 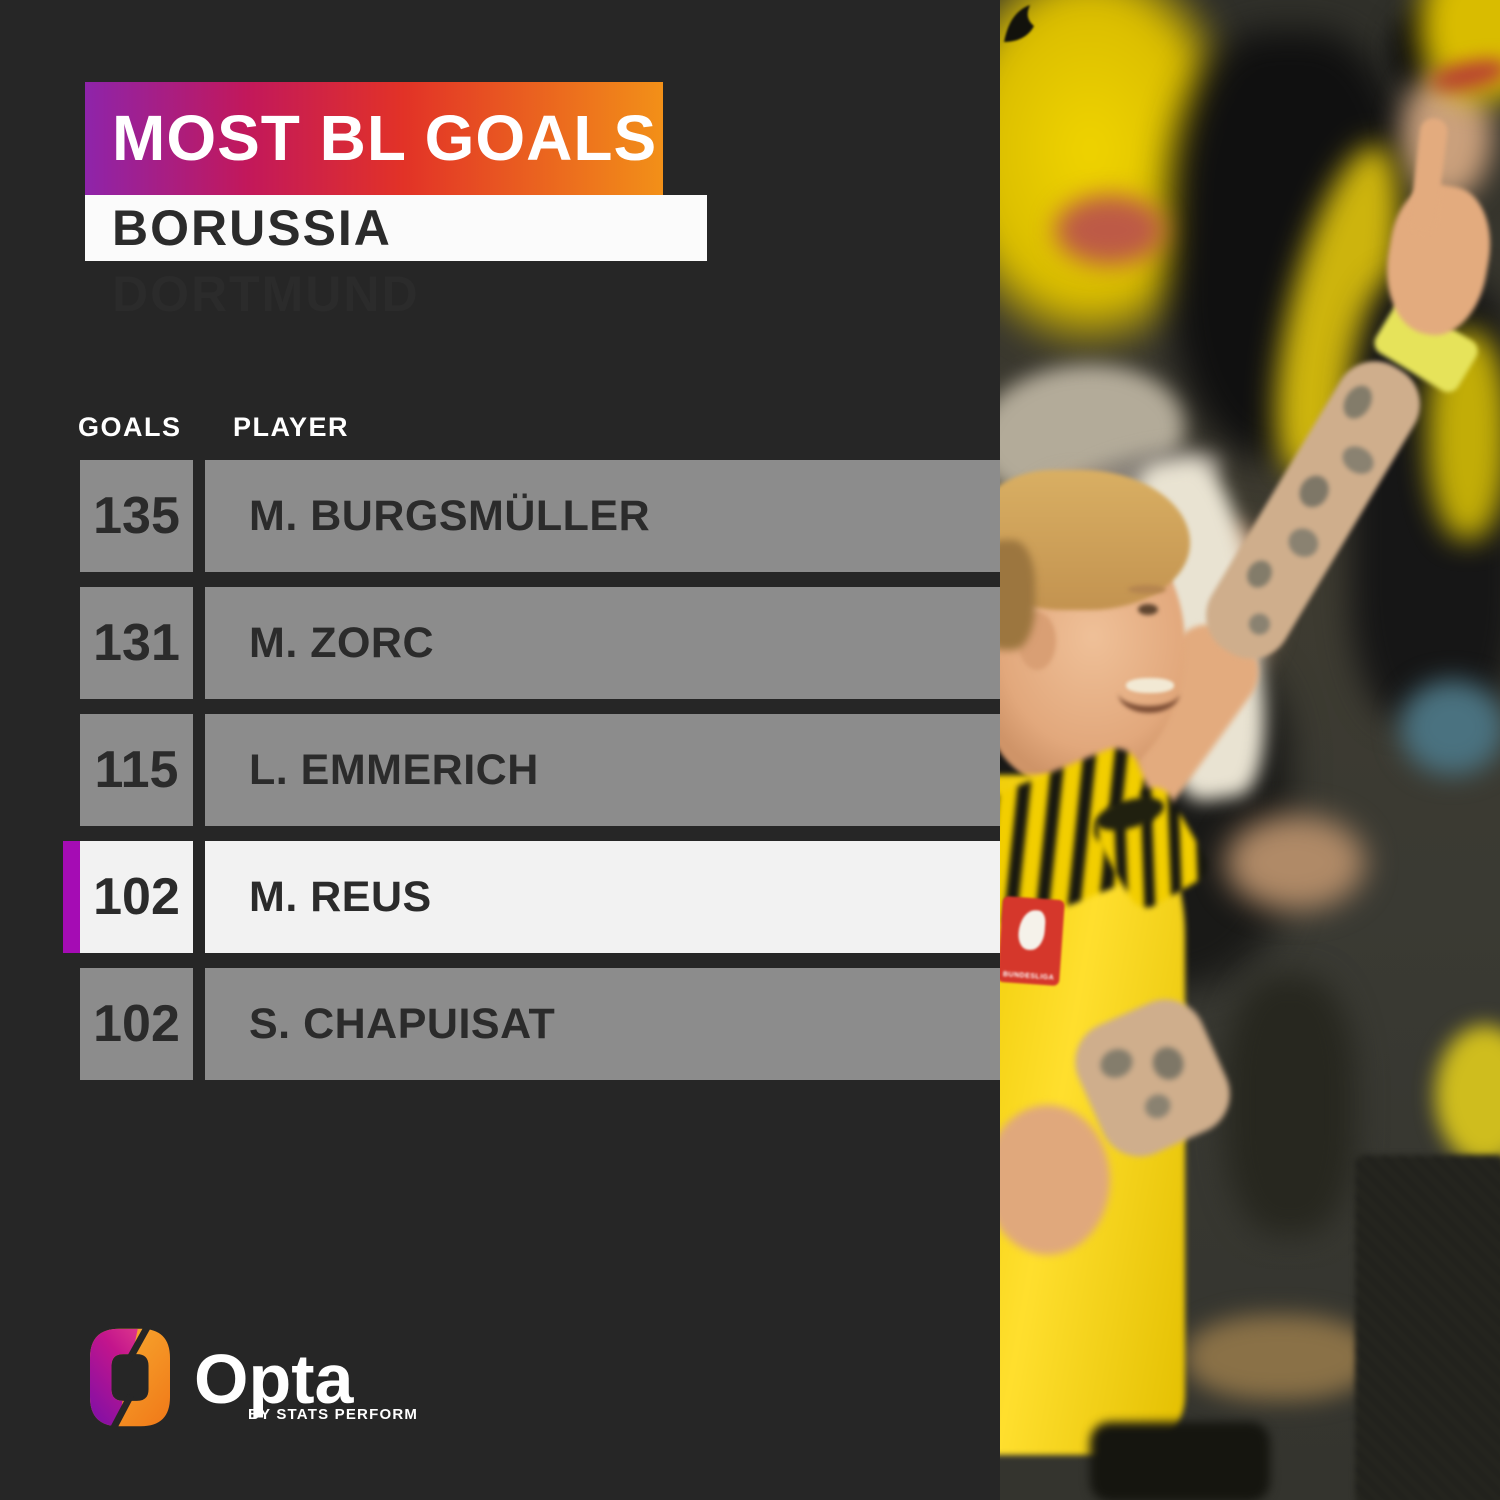 I want to click on player-eyebrow, so click(x=1147, y=589).